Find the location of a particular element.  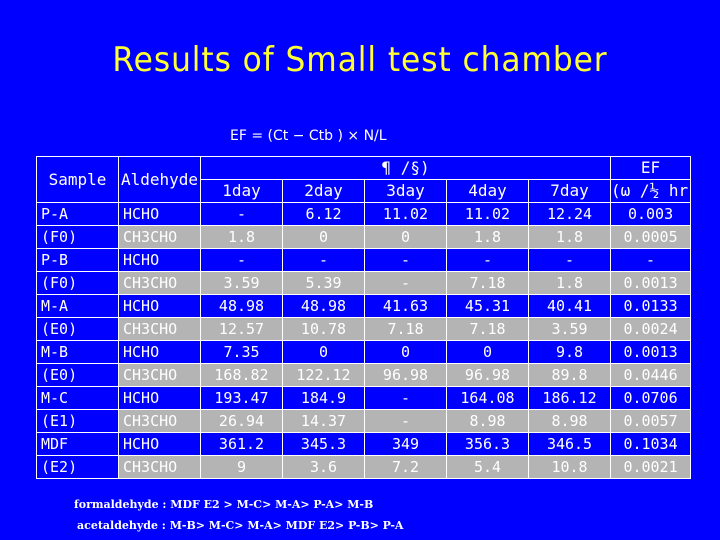

table-row: (F0) CH3CHO 1.8 0 0 1.8 1.8 0.0005 is located at coordinates (364, 237).